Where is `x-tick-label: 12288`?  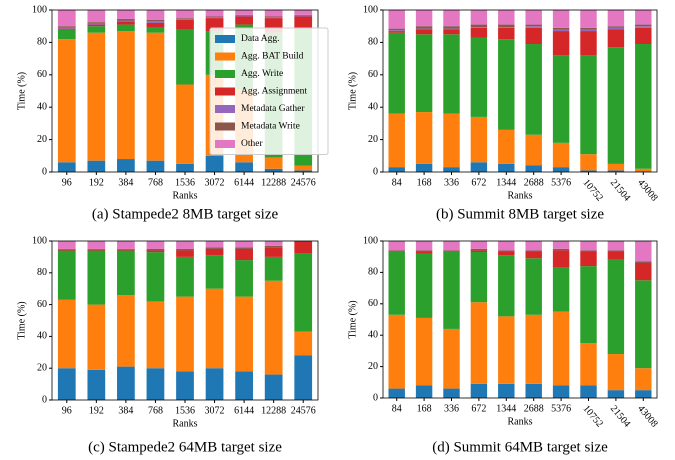 x-tick-label: 12288 is located at coordinates (273, 182).